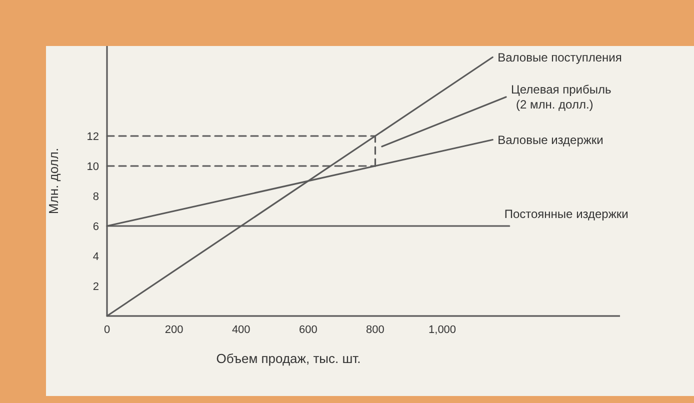 This screenshot has width=694, height=403. Describe the element at coordinates (551, 139) in the screenshot. I see `series-label: Валовые издержки` at that location.